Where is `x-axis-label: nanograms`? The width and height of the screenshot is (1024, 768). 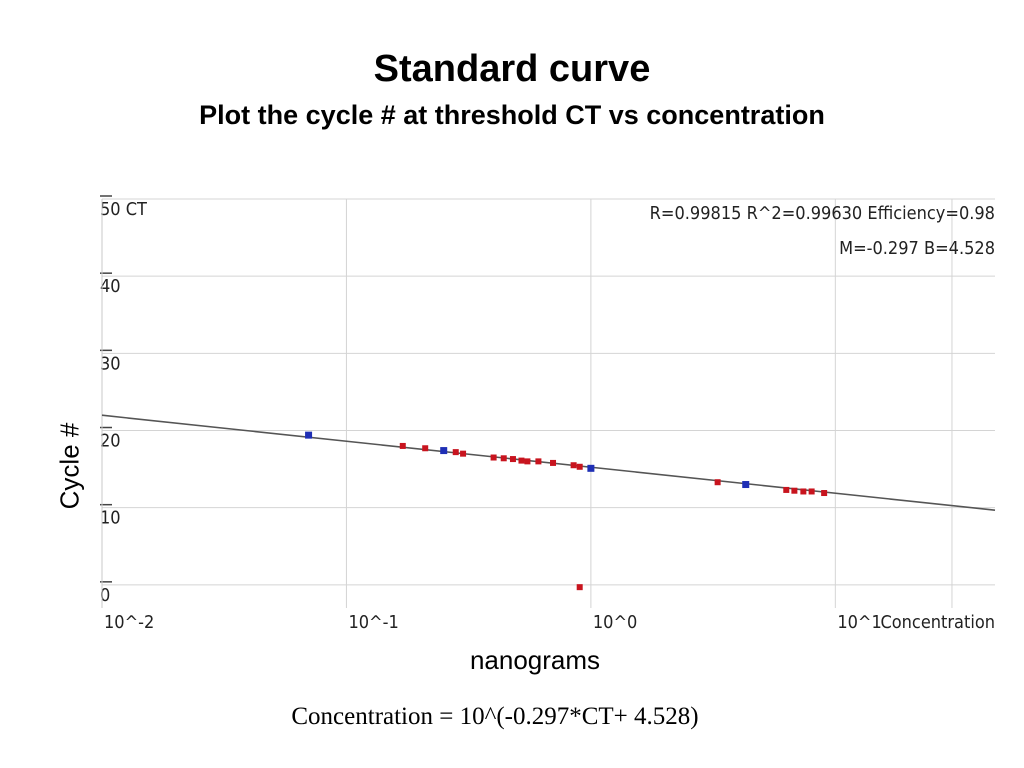 x-axis-label: nanograms is located at coordinates (535, 660).